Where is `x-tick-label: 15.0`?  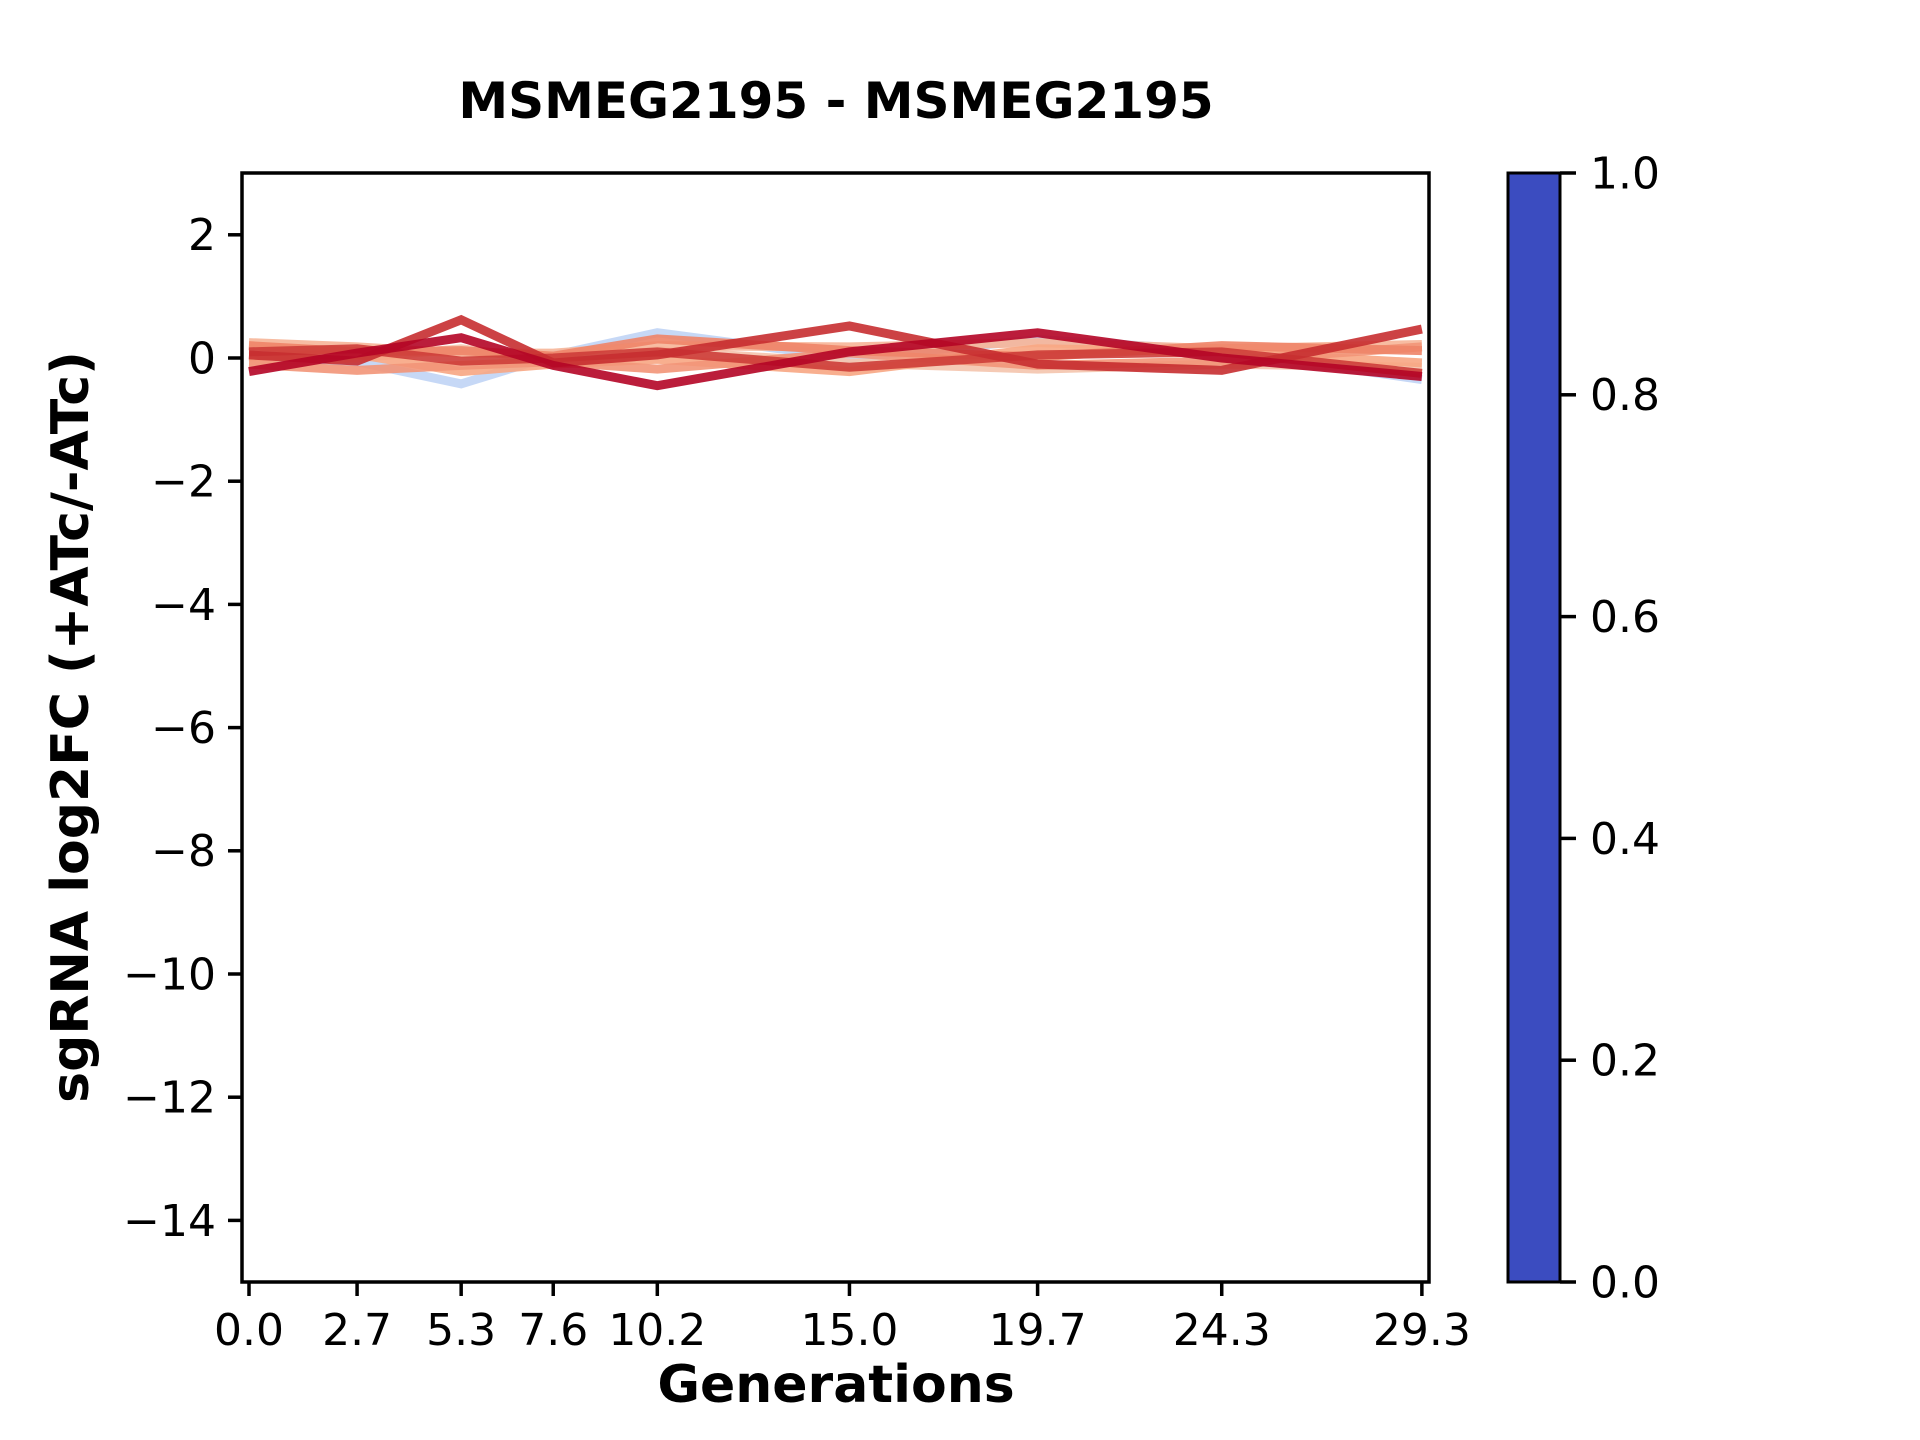
x-tick-label: 15.0 is located at coordinates (849, 1330).